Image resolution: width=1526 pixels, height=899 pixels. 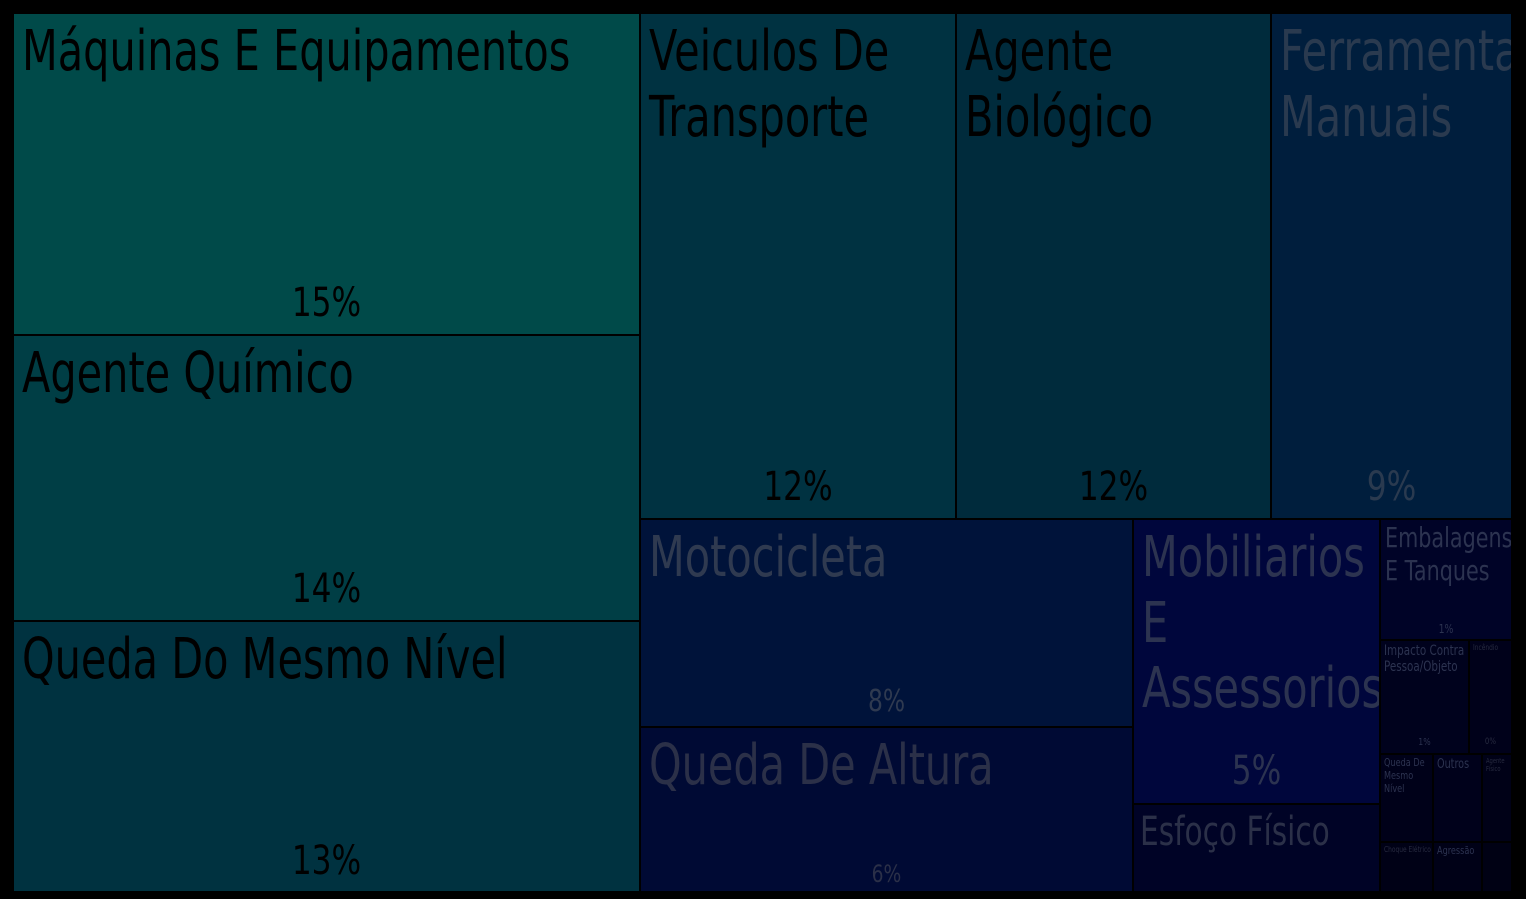 I want to click on treemap-tile: Incêndio 0%, so click(x=1490, y=697).